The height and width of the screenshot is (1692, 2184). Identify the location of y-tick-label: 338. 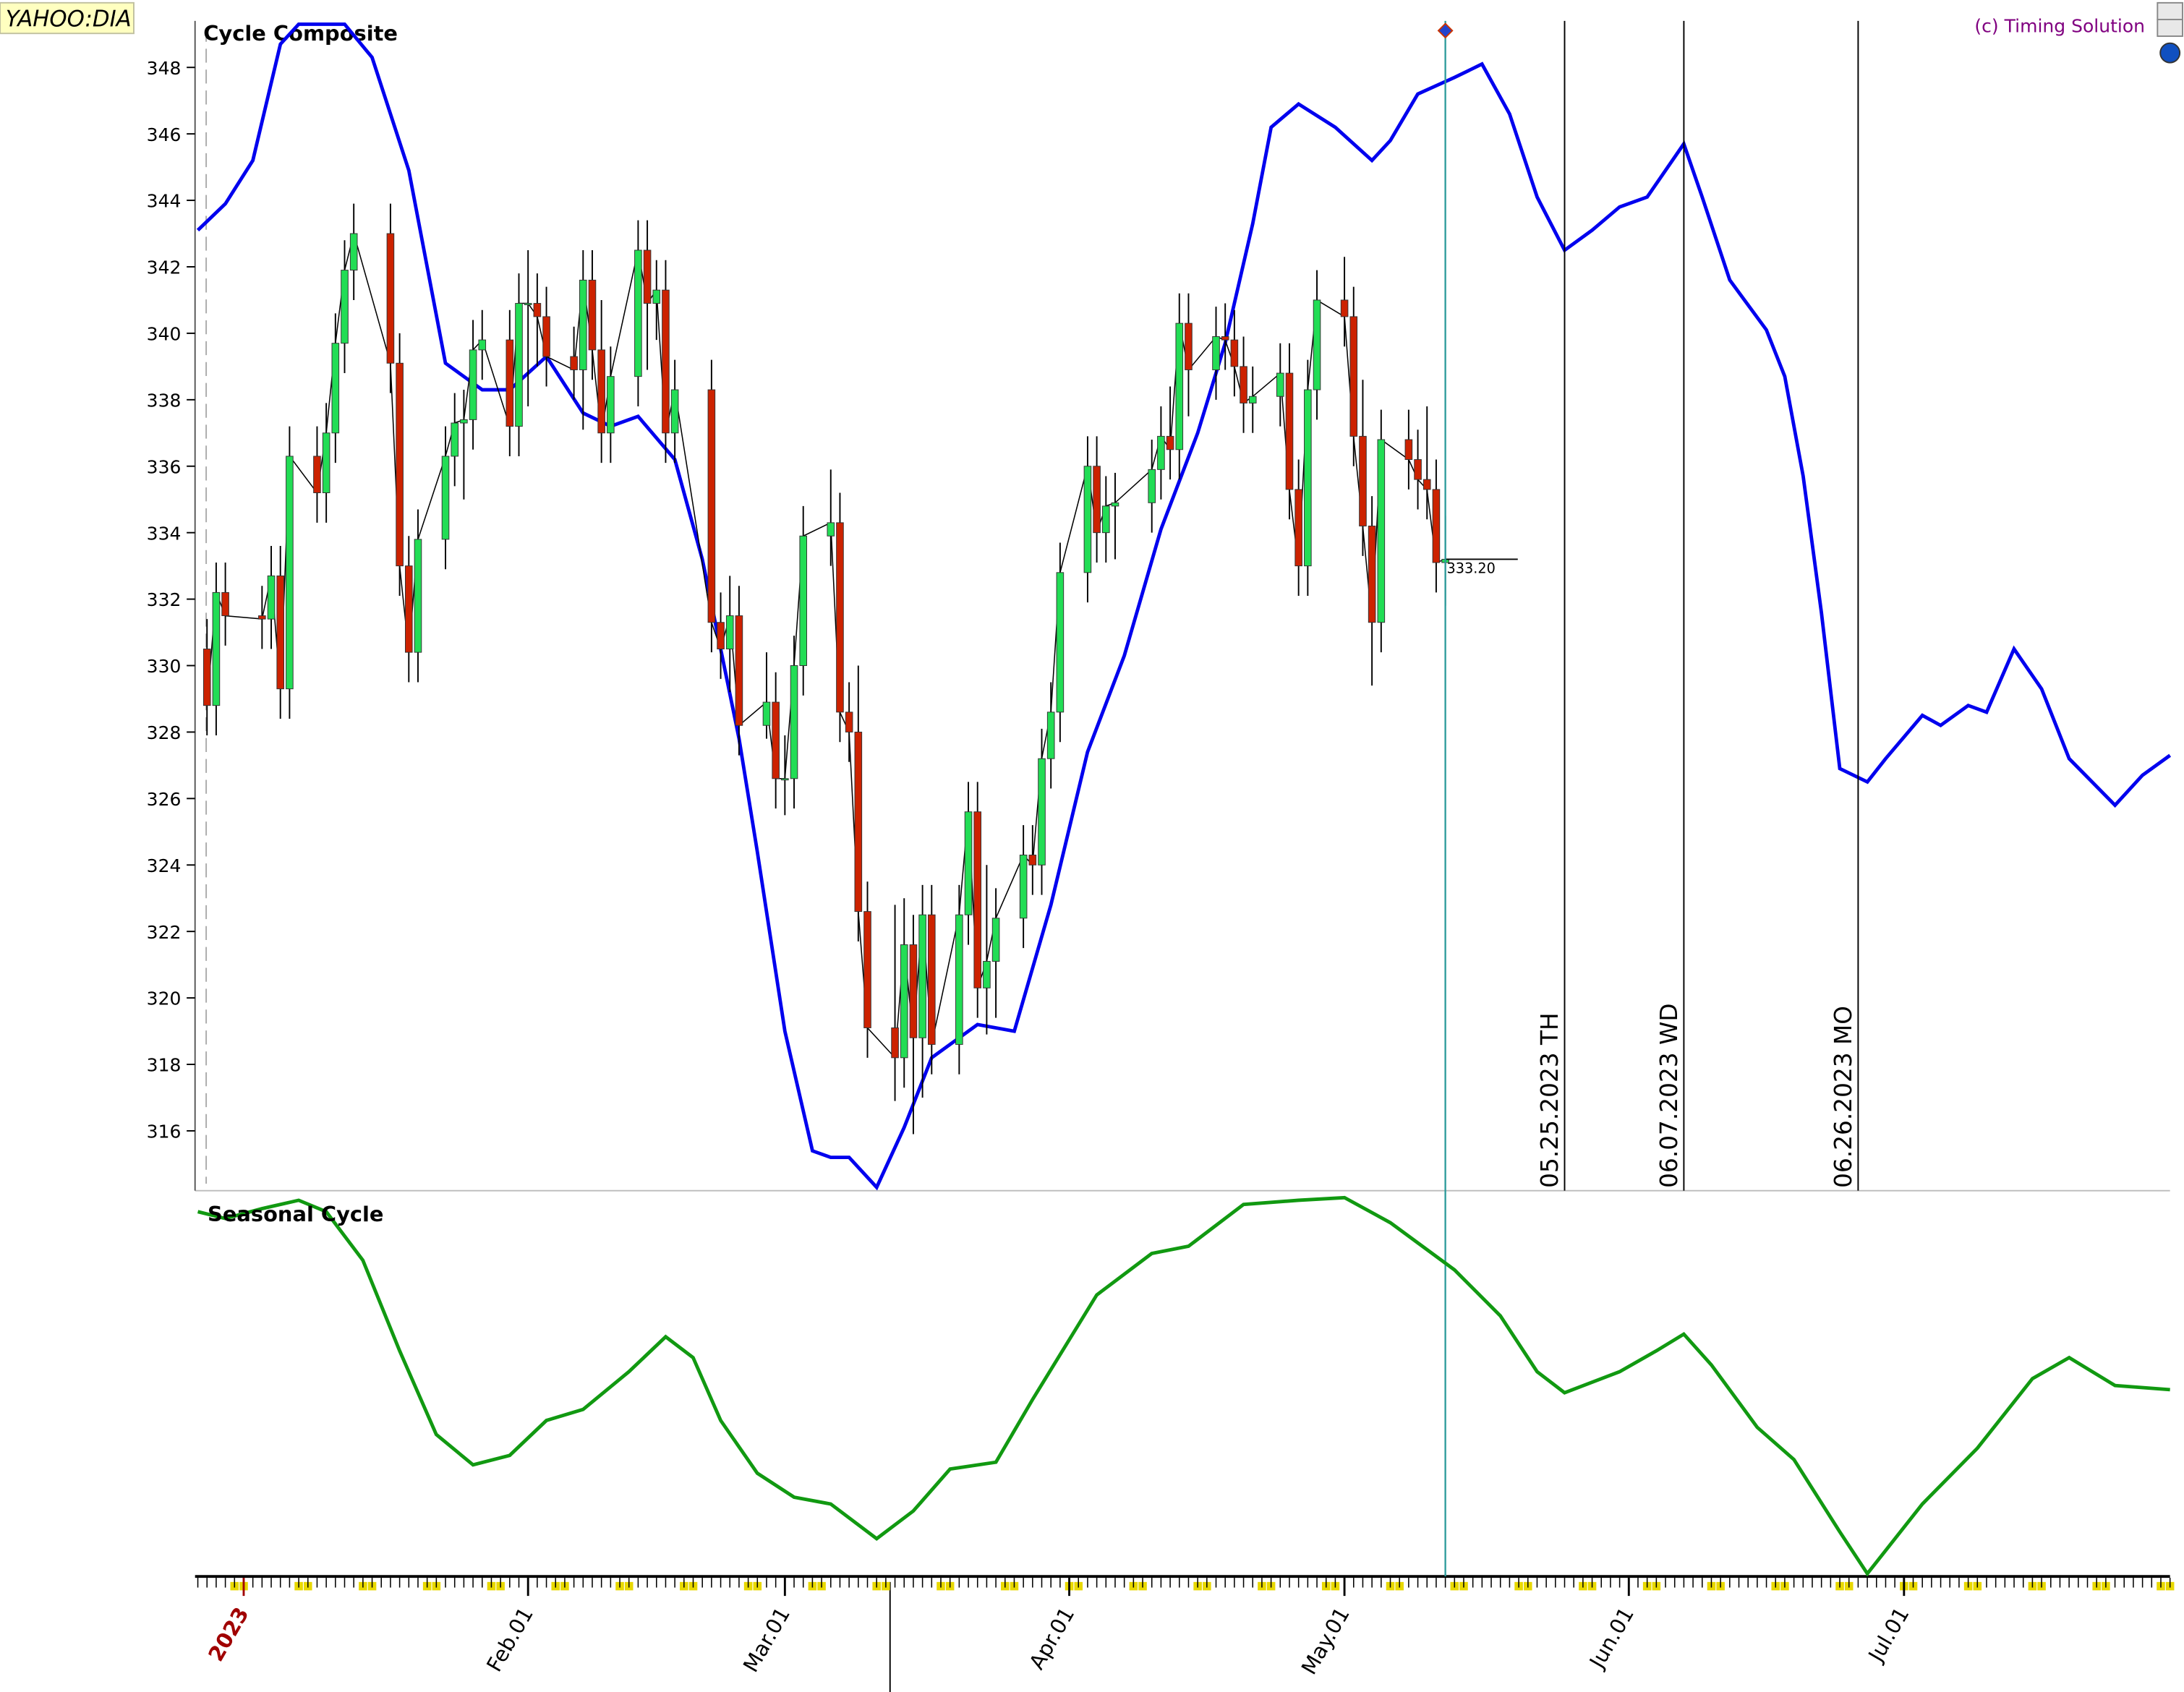
(164, 401).